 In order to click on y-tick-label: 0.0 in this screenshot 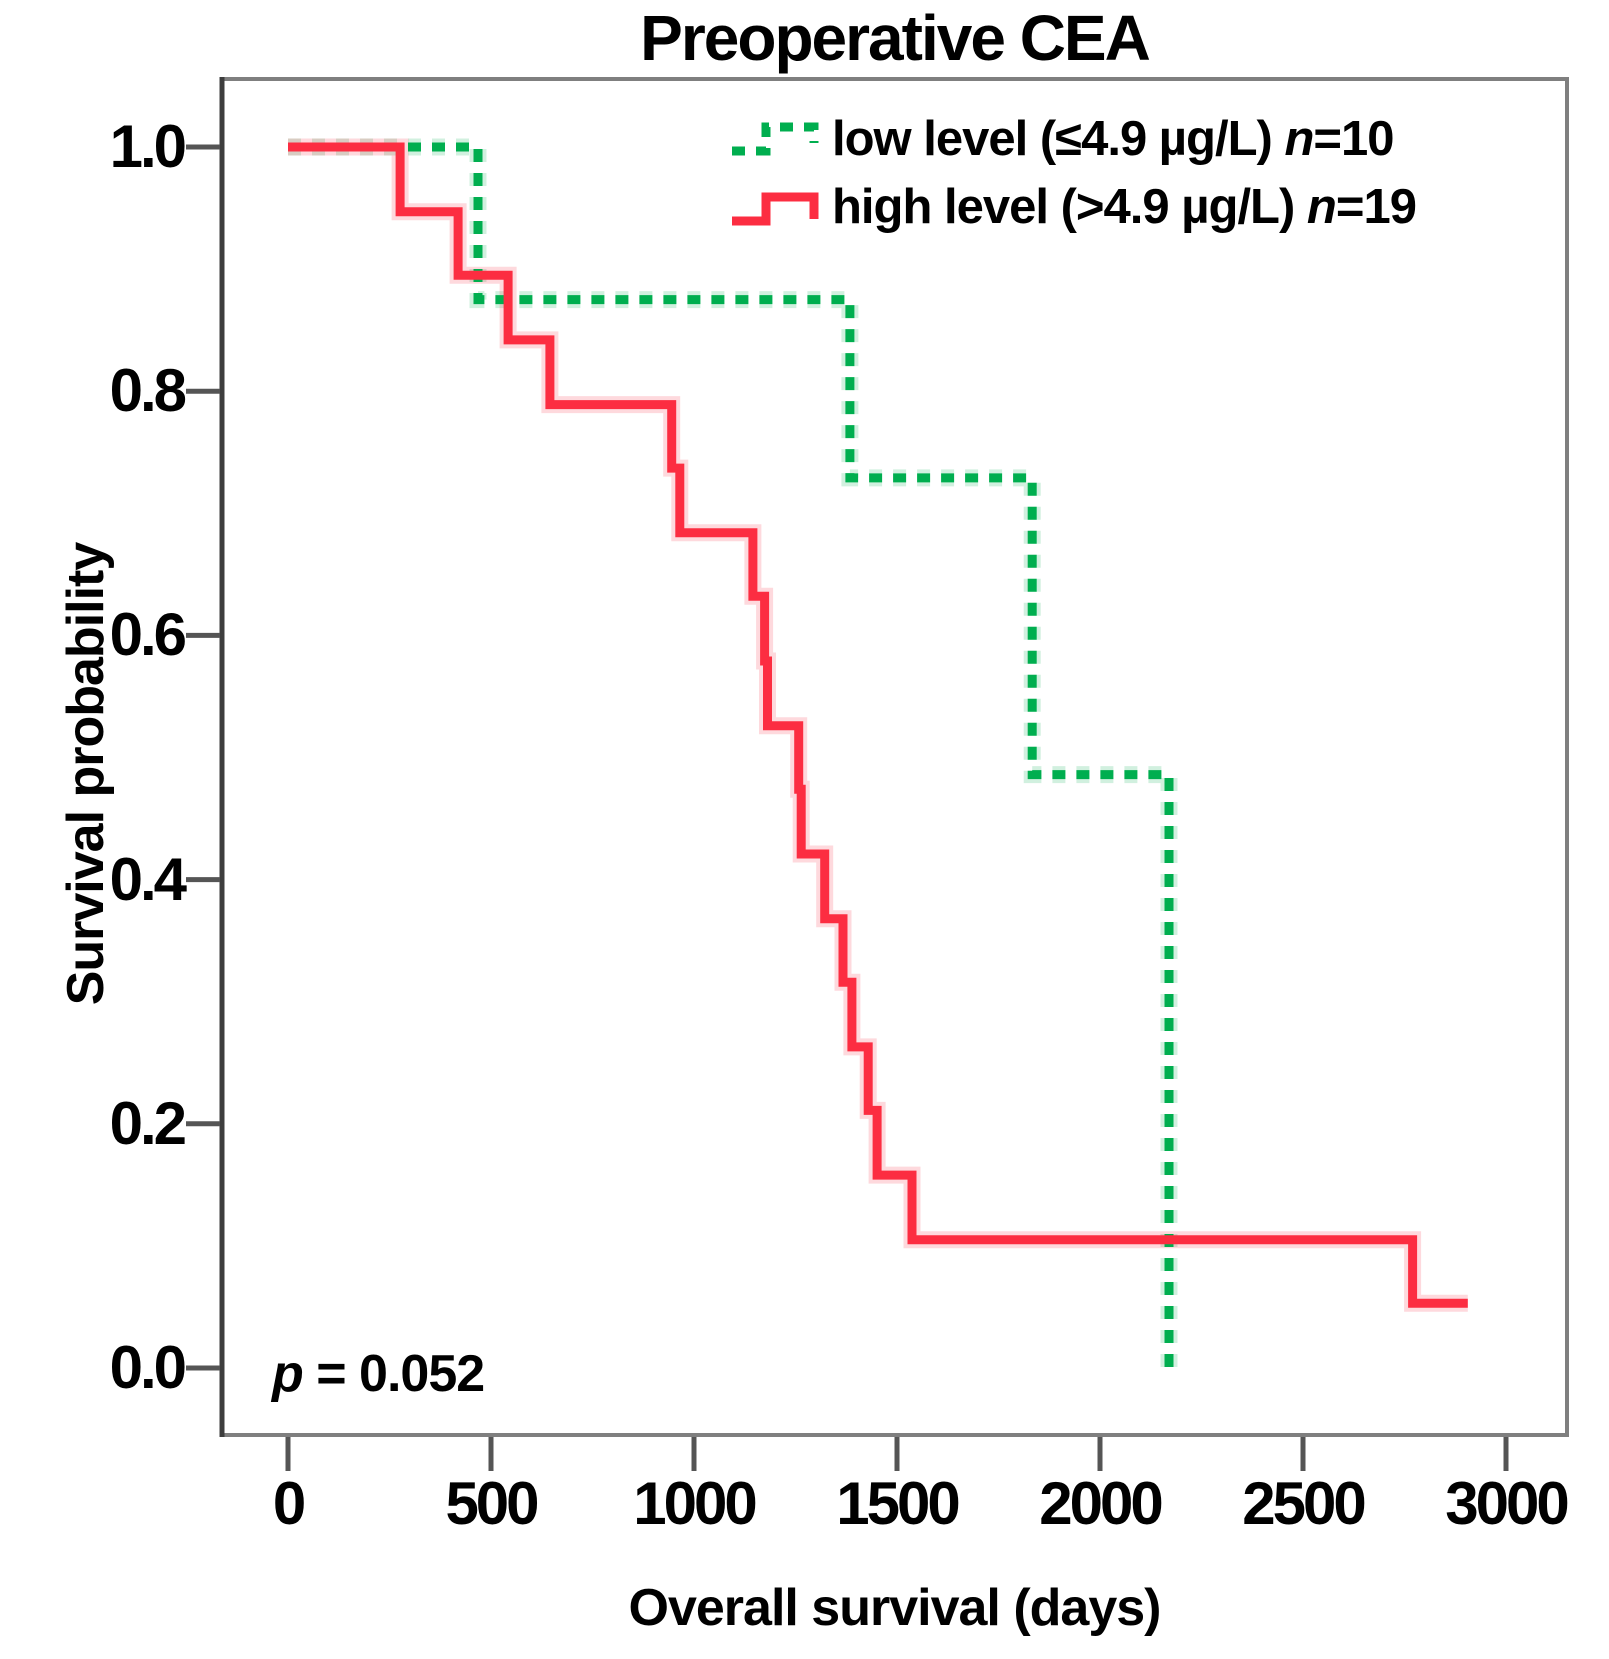, I will do `click(148, 1367)`.